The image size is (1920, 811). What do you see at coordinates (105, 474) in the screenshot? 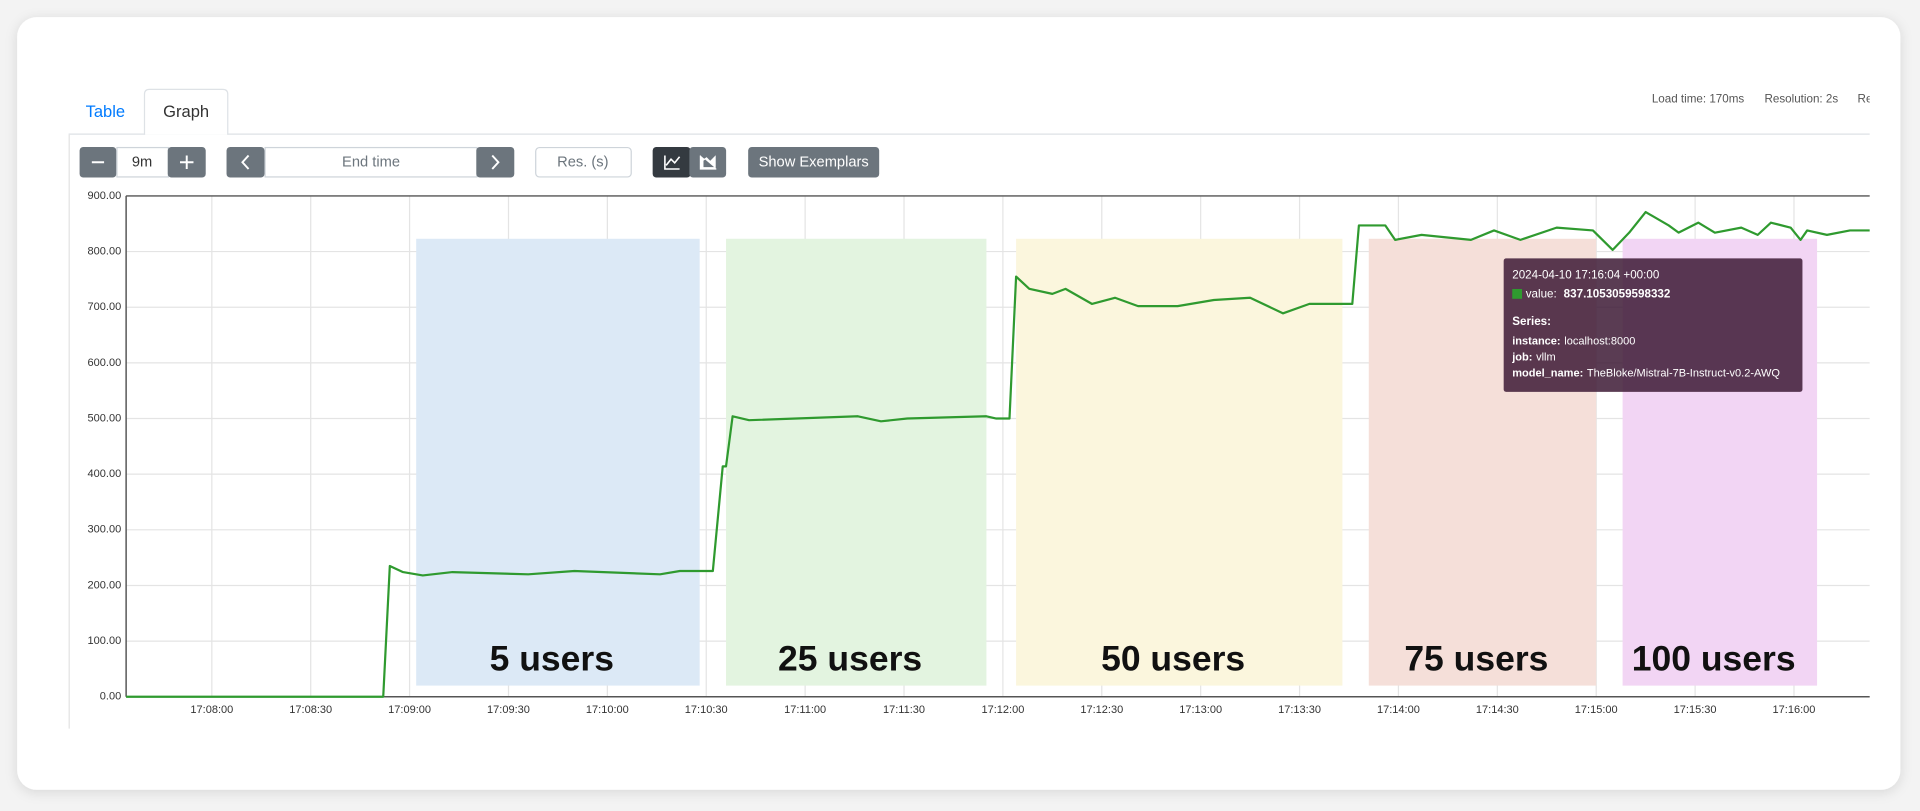
I see `y-tick-label: 400.00` at bounding box center [105, 474].